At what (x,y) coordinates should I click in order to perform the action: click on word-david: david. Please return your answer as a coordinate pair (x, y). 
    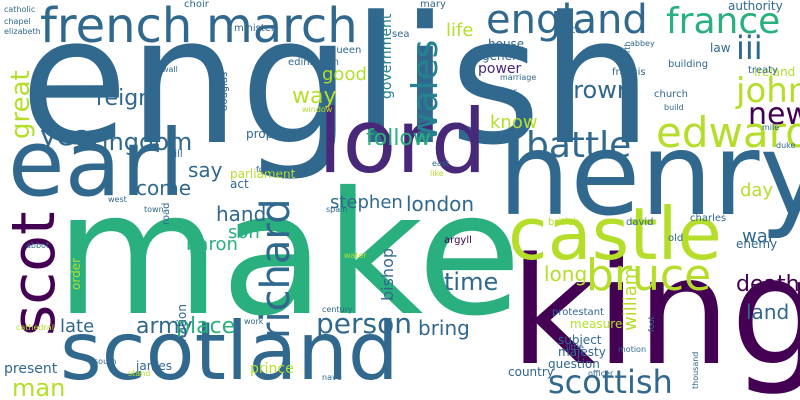
    Looking at the image, I should click on (640, 222).